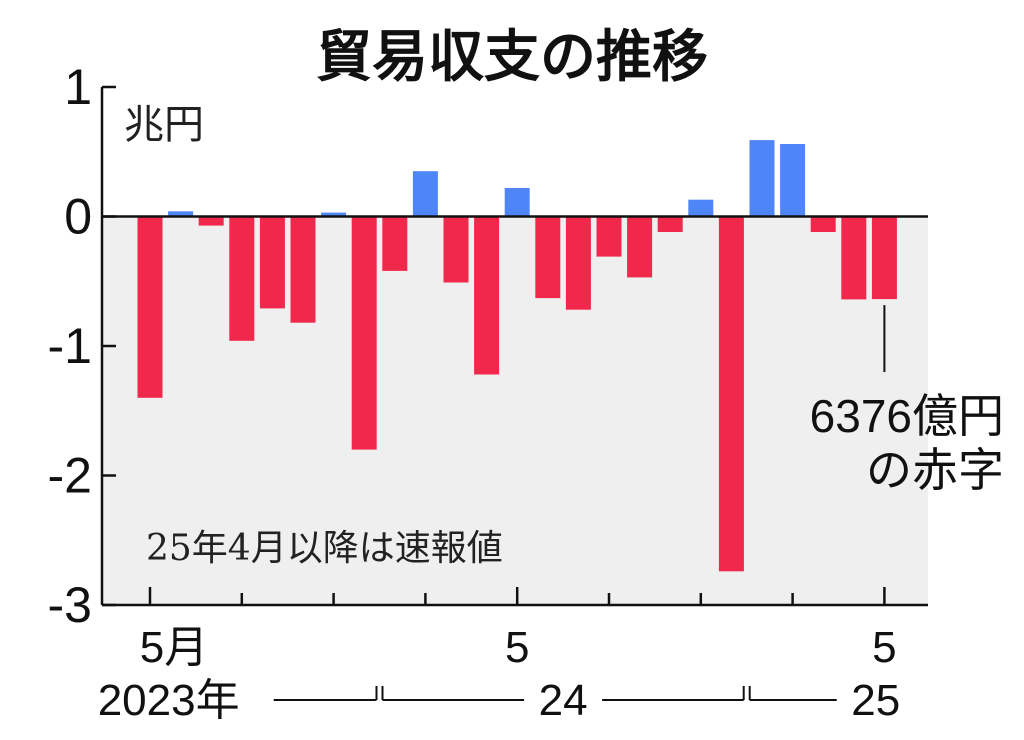 This screenshot has height=740, width=1024. What do you see at coordinates (78, 217) in the screenshot?
I see `y-tick-label: 0` at bounding box center [78, 217].